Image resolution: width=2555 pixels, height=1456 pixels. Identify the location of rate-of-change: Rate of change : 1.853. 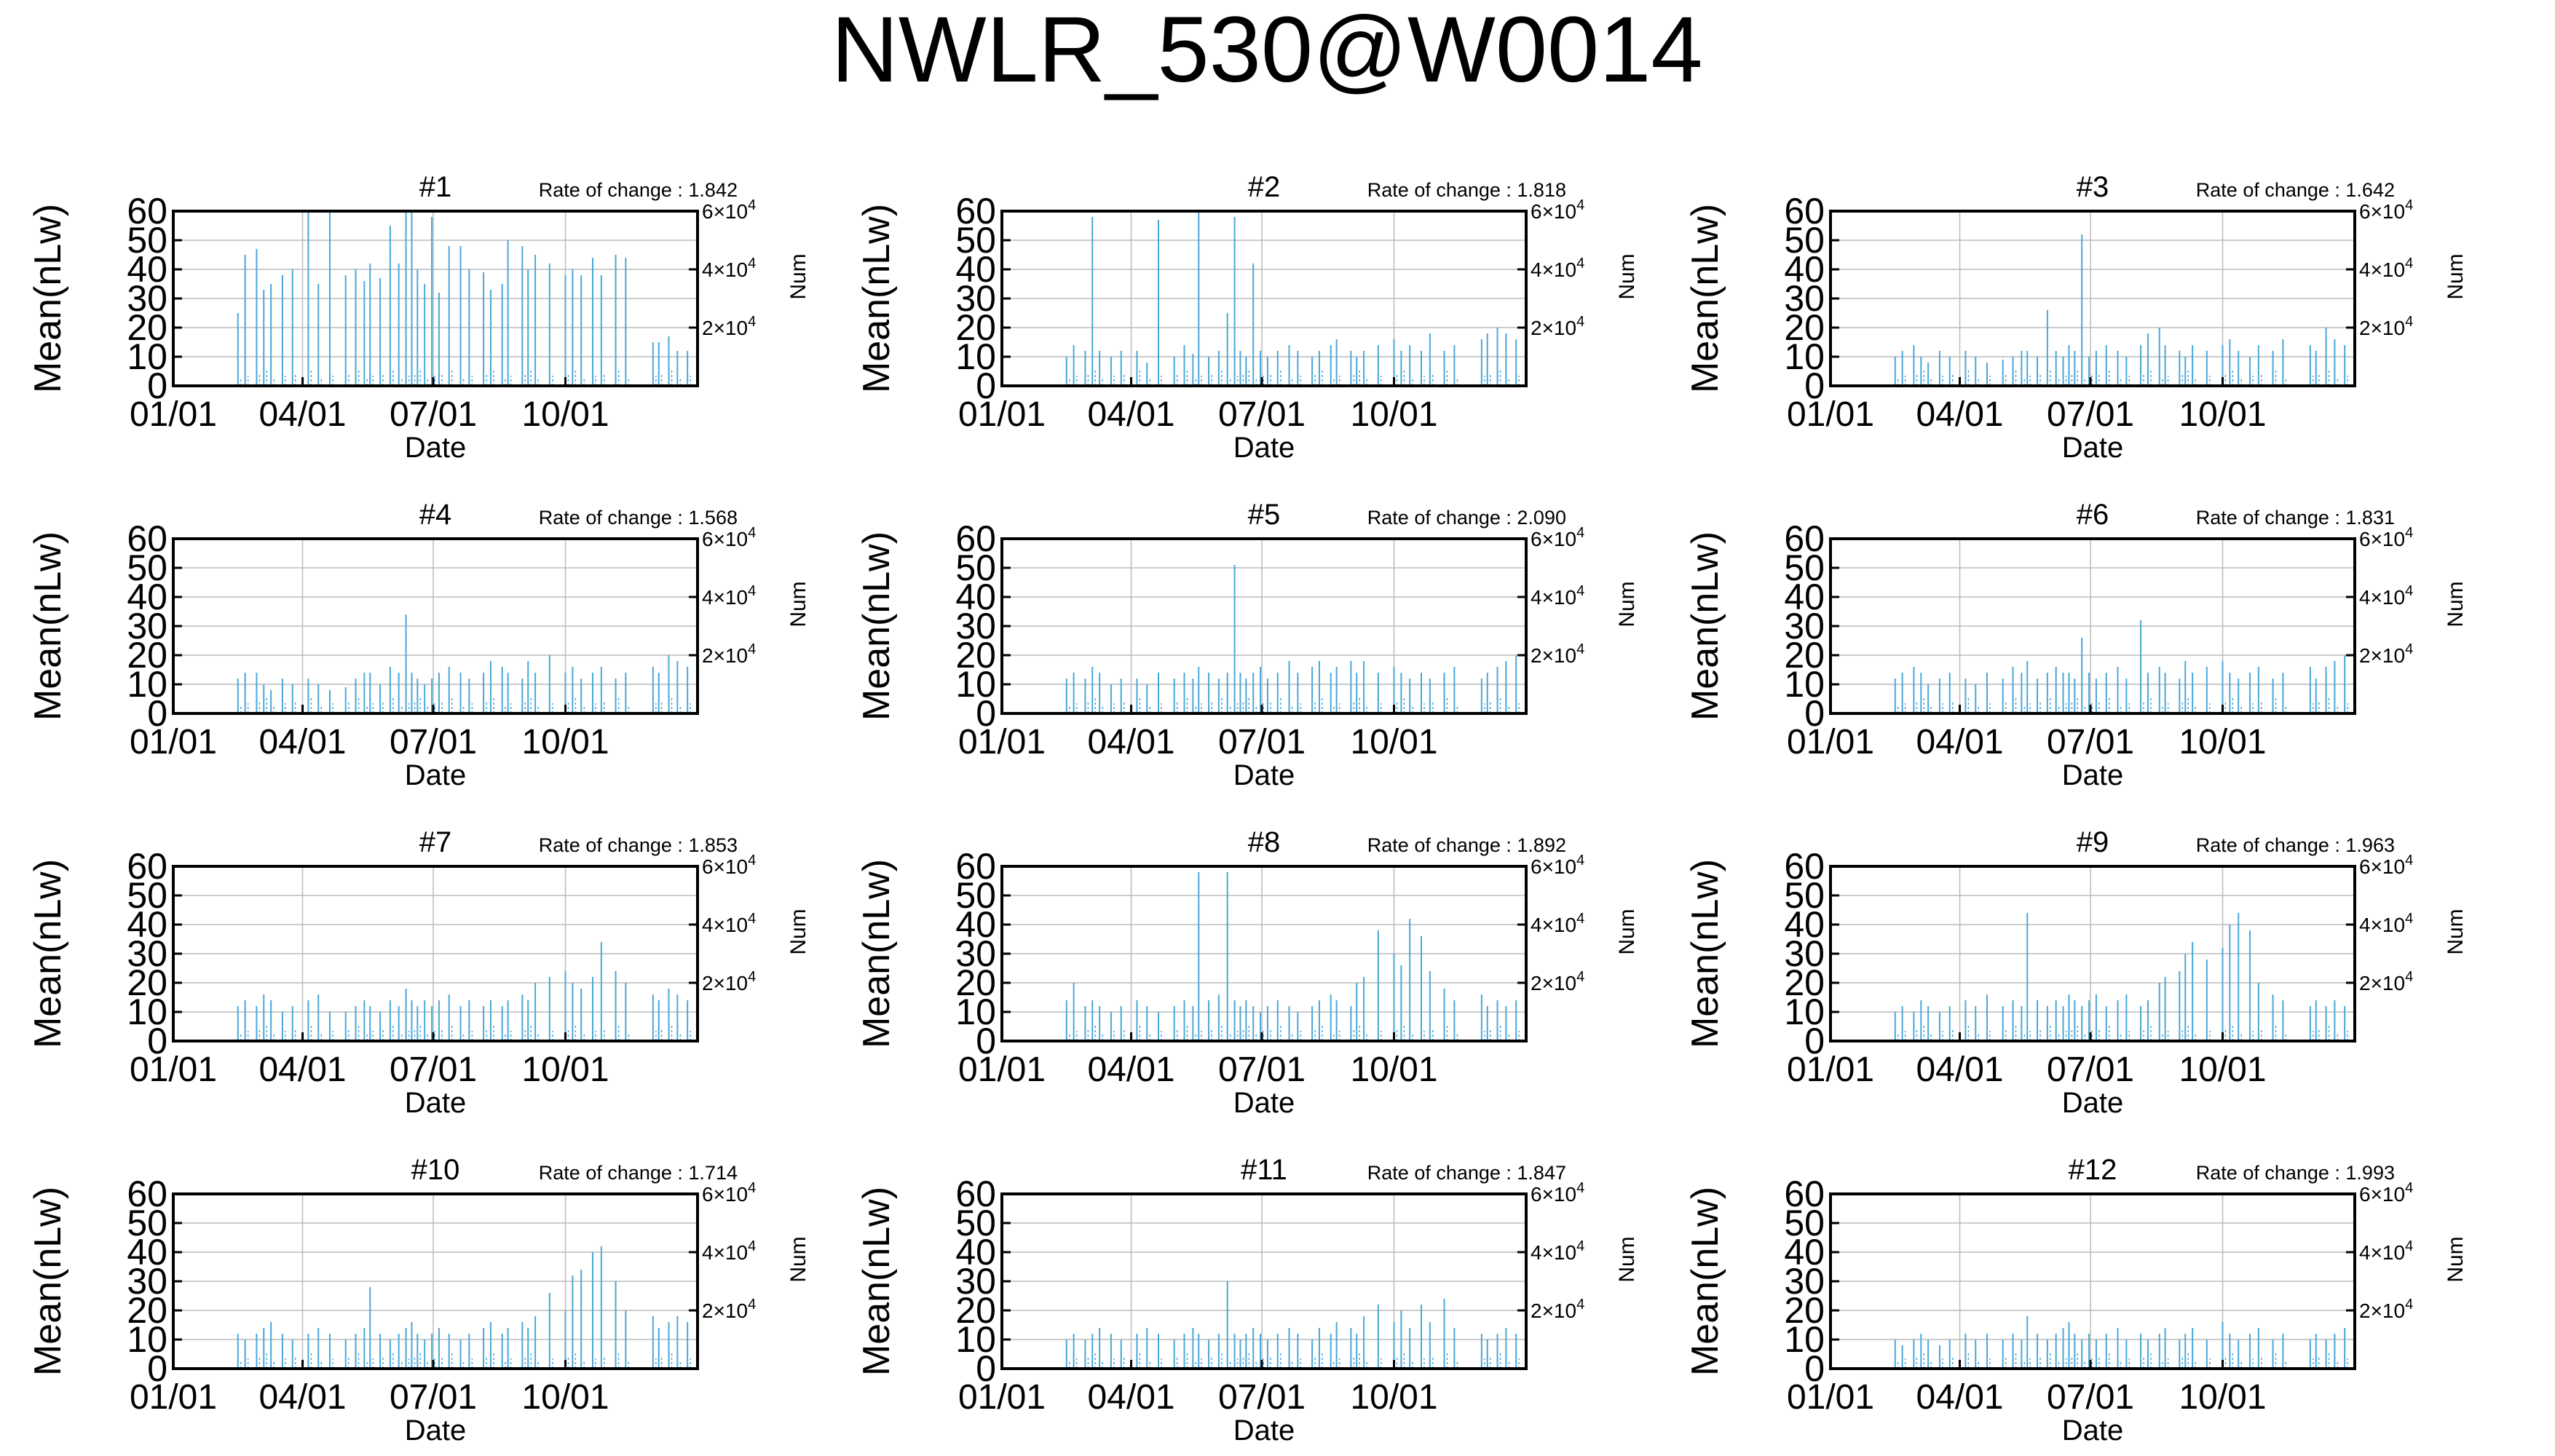
(638, 845).